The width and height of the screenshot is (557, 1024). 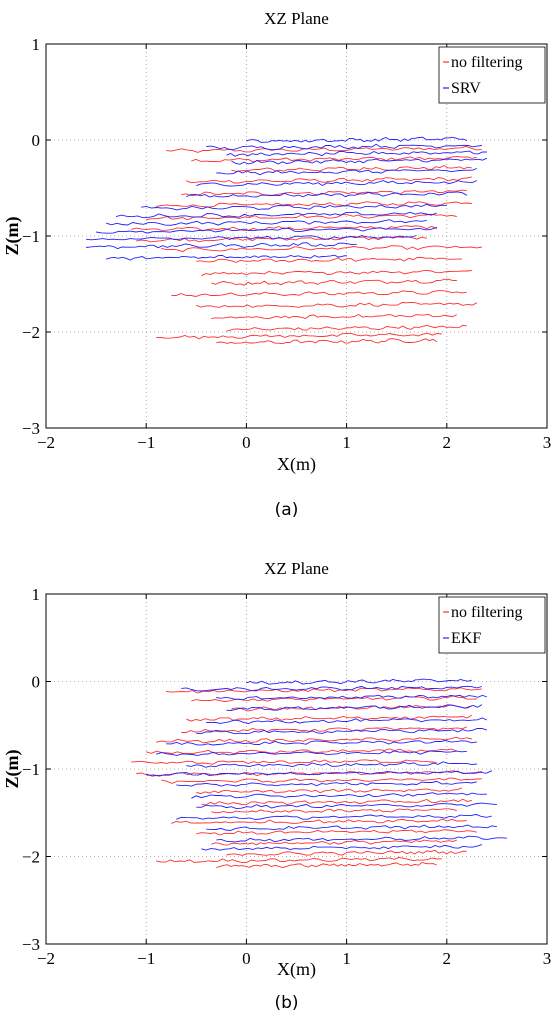 What do you see at coordinates (466, 88) in the screenshot?
I see `legend-label: SRV` at bounding box center [466, 88].